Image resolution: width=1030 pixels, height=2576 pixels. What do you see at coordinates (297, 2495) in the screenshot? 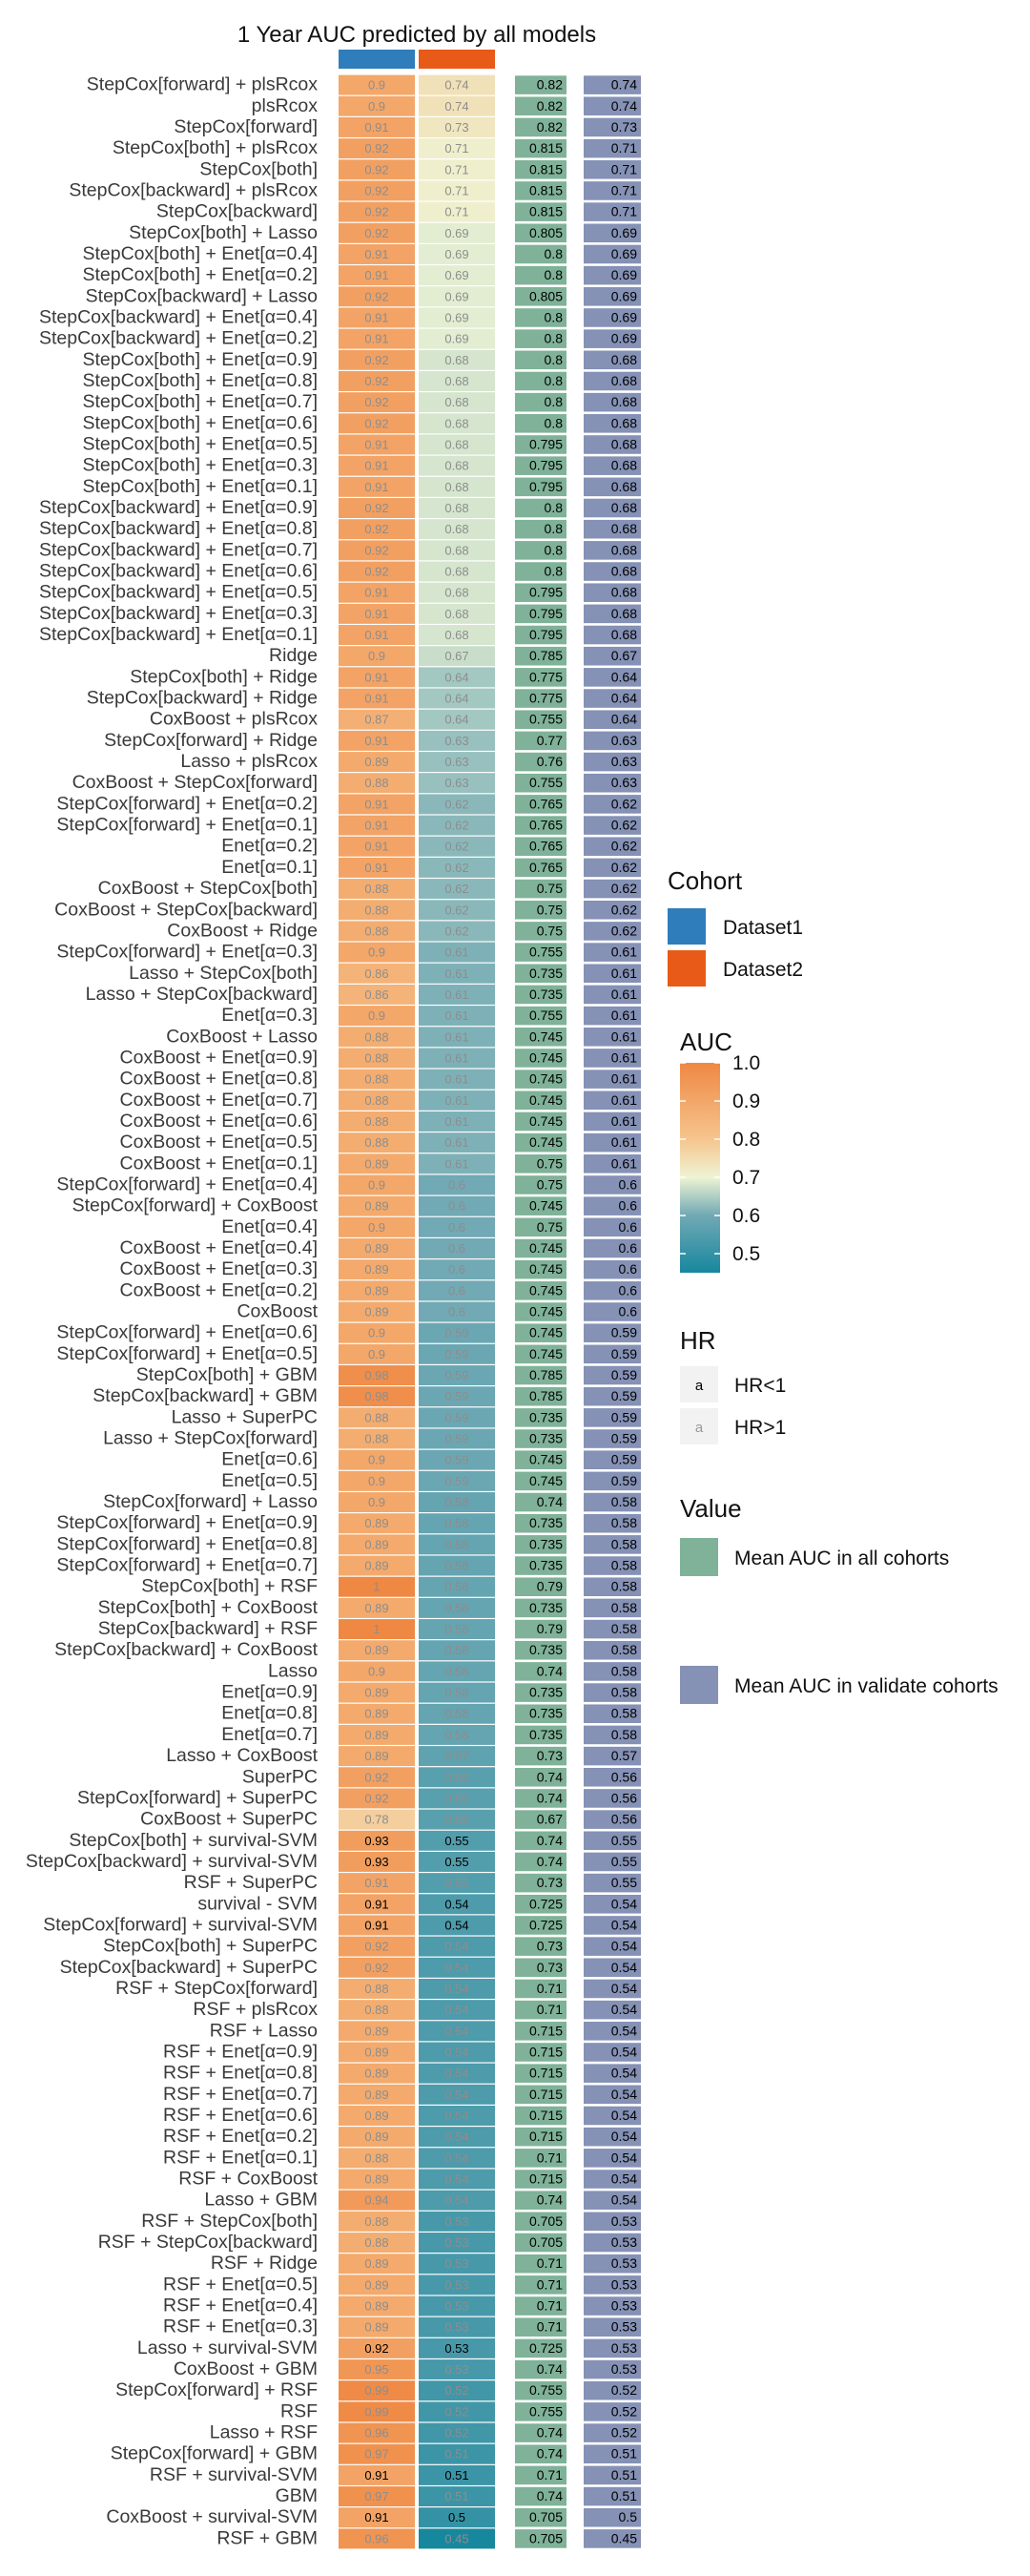
I see `model-label: GBM` at bounding box center [297, 2495].